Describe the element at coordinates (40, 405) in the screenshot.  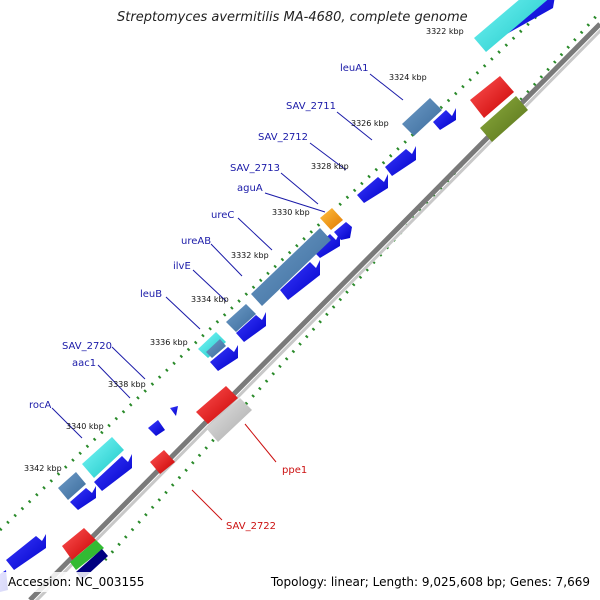
I see `gene-label: rocA` at that location.